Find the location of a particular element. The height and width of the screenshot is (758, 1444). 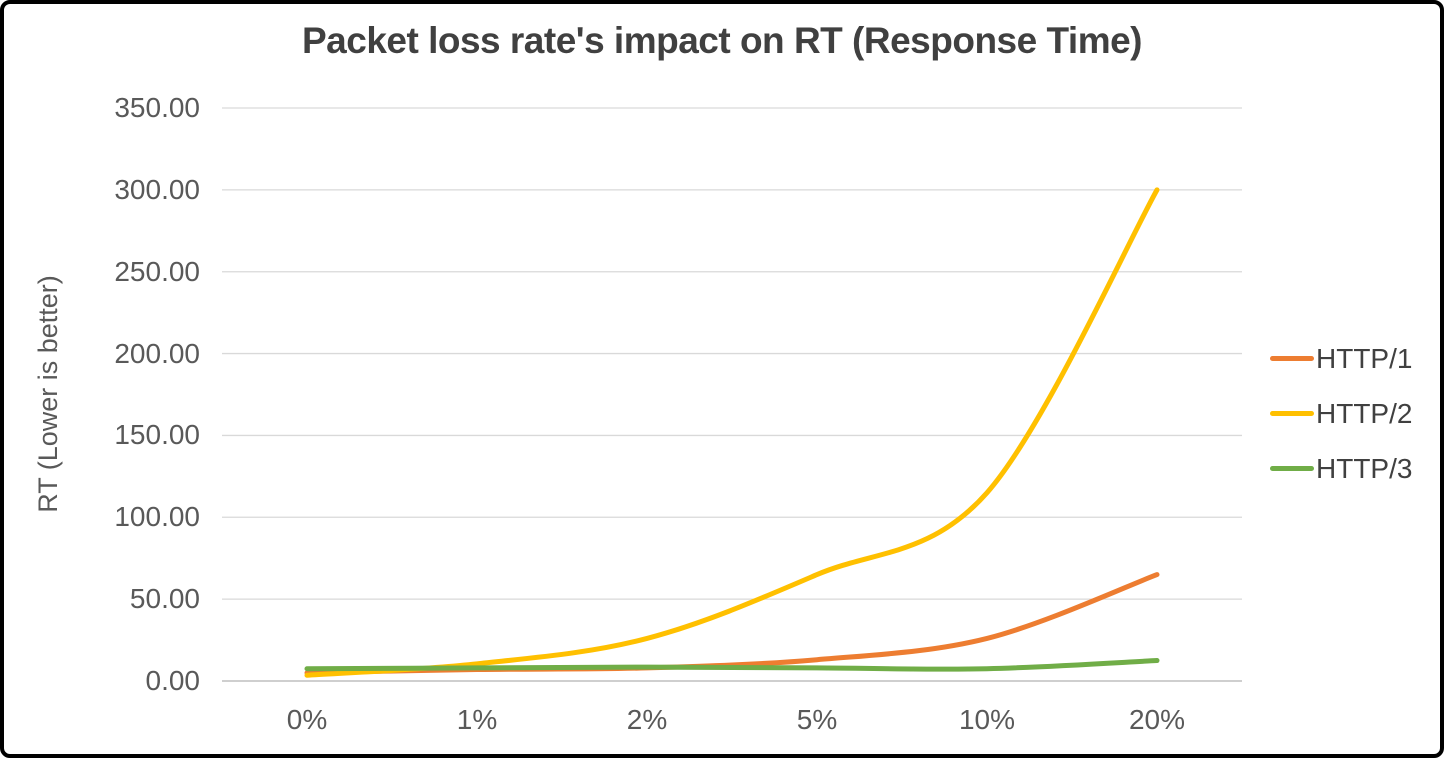

y-tick-label: 100.00 is located at coordinates (157, 517).